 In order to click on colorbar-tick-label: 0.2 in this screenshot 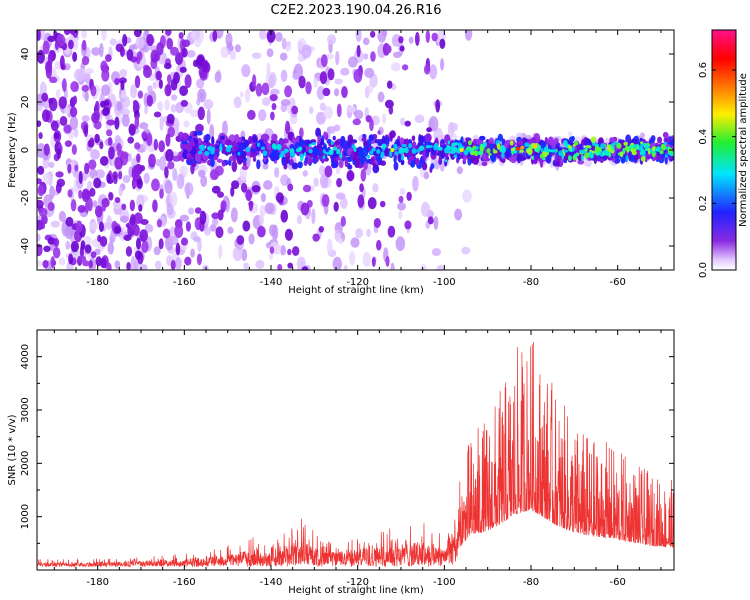, I will do `click(703, 203)`.